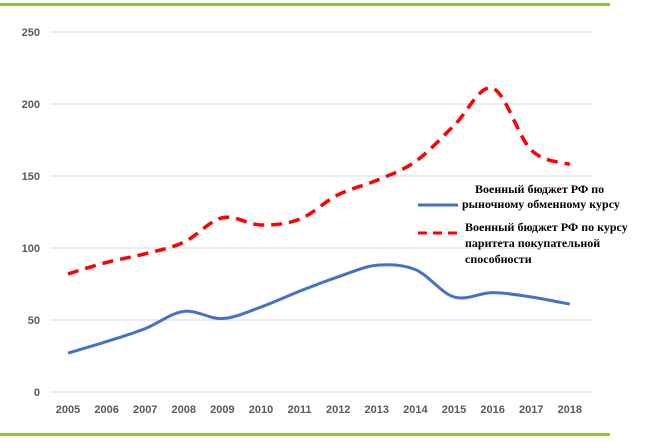 The width and height of the screenshot is (650, 442). I want to click on bottom-frame-line, so click(305, 434).